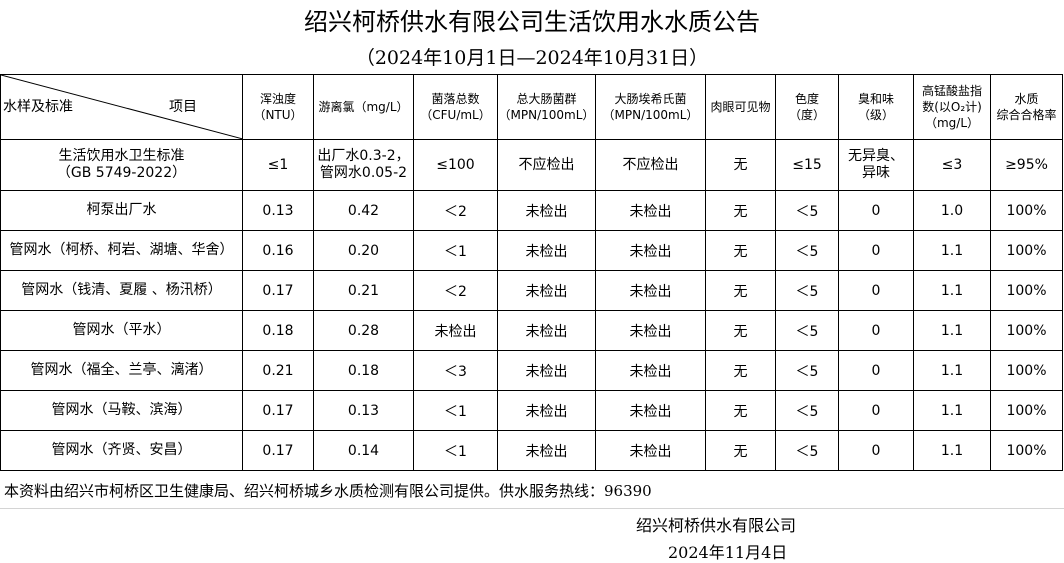  Describe the element at coordinates (121, 250) in the screenshot. I see `sample-name: 管网水（柯桥、柯岩、湖塘、华舍）` at that location.